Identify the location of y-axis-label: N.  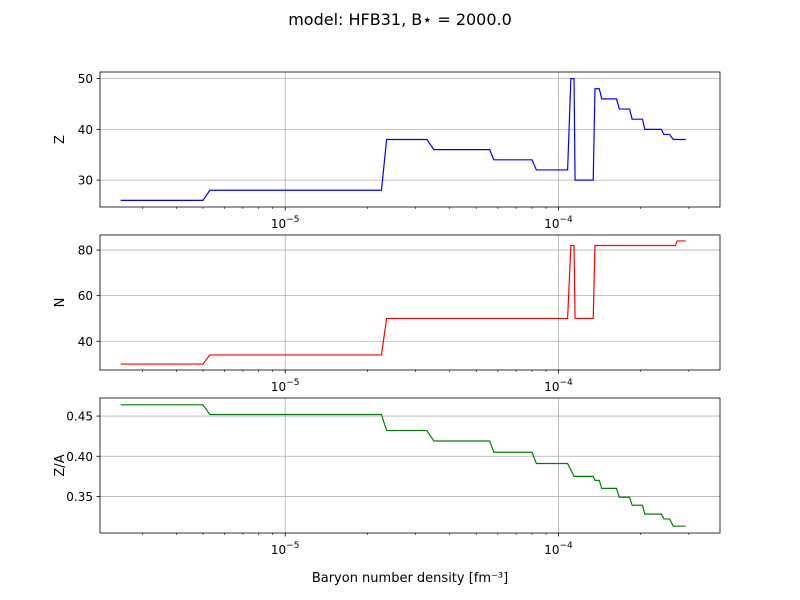
(60, 303).